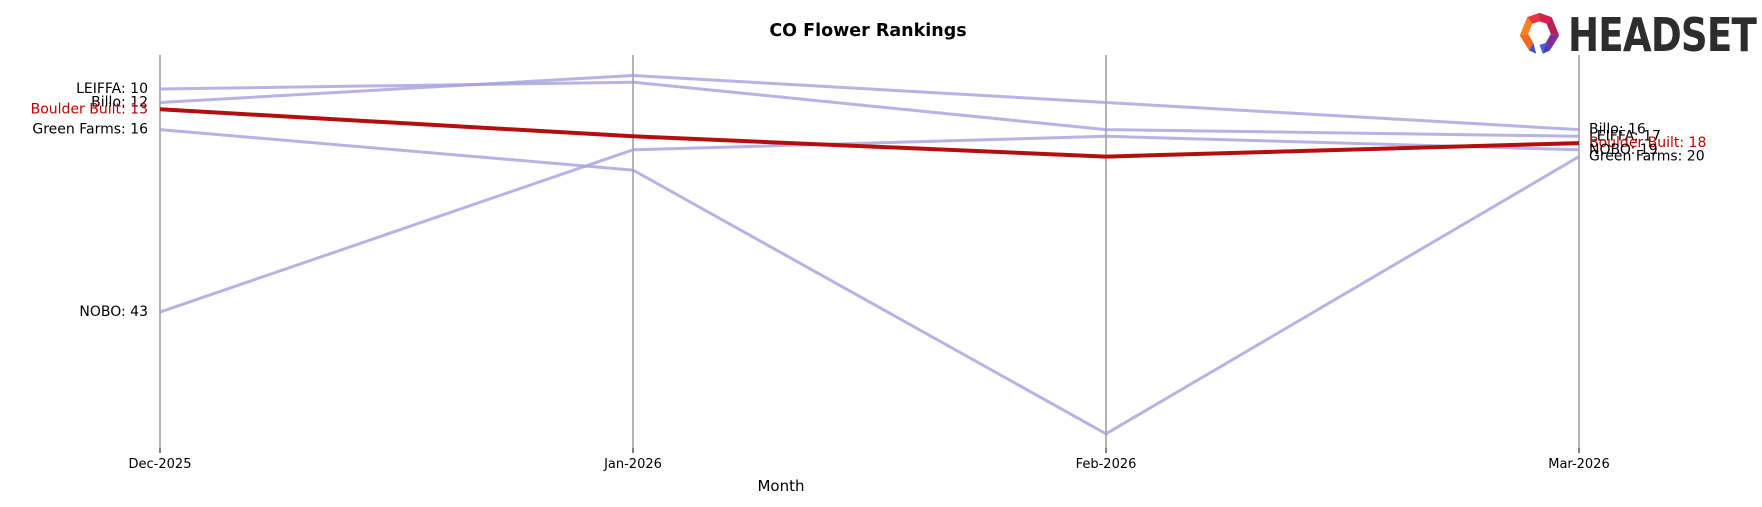 The height and width of the screenshot is (507, 1762). I want to click on tick-label-Jan-2026: Jan-2026, so click(632, 464).